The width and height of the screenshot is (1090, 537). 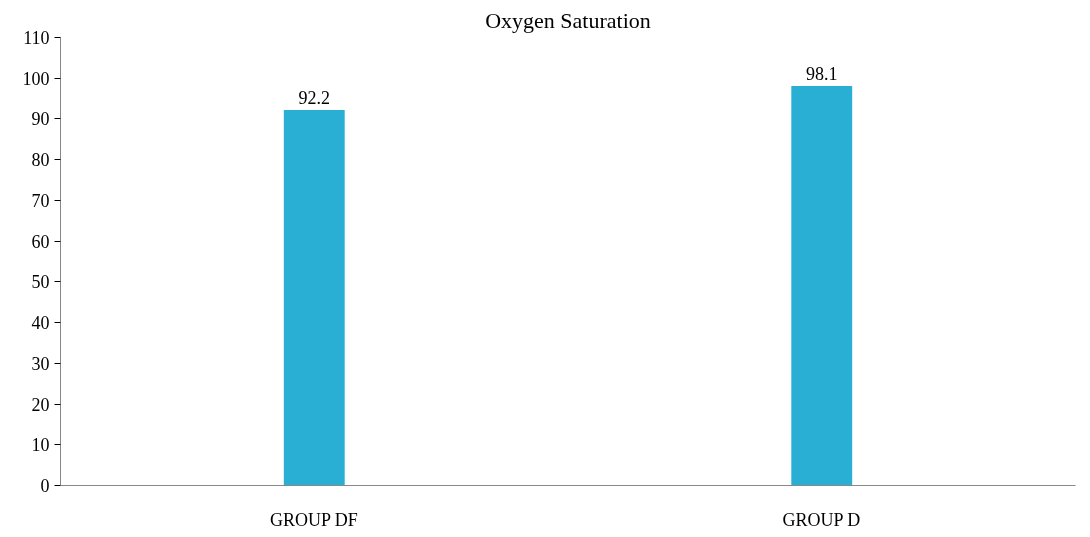 I want to click on y-tick-label: 90, so click(x=40, y=119).